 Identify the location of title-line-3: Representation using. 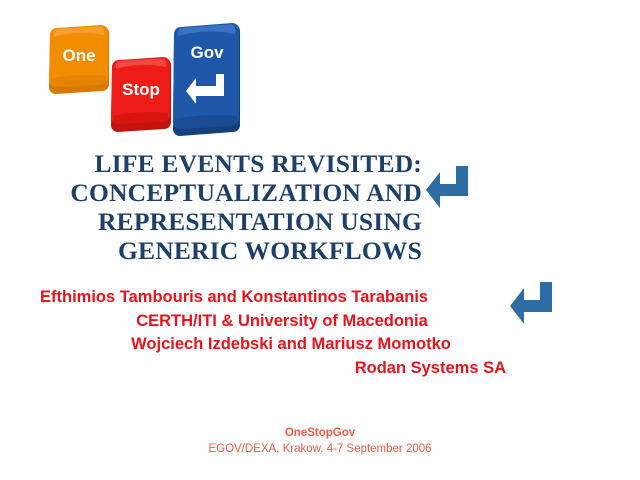
(260, 221).